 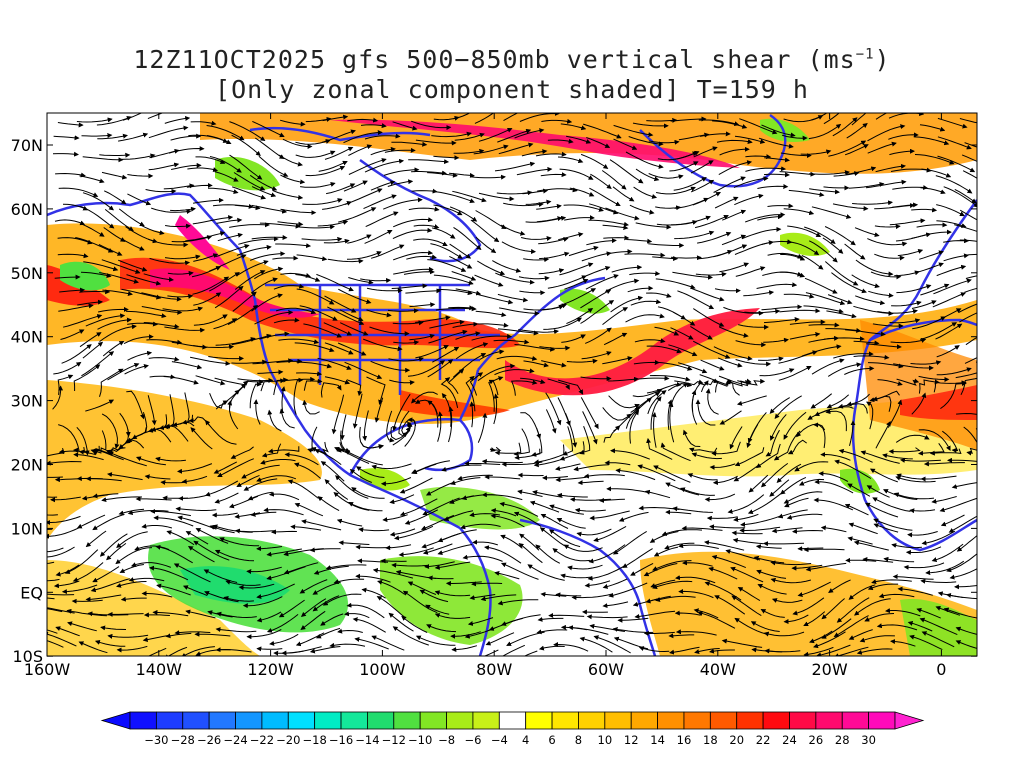 What do you see at coordinates (808, 603) in the screenshot?
I see `band-tropical-atlantic` at bounding box center [808, 603].